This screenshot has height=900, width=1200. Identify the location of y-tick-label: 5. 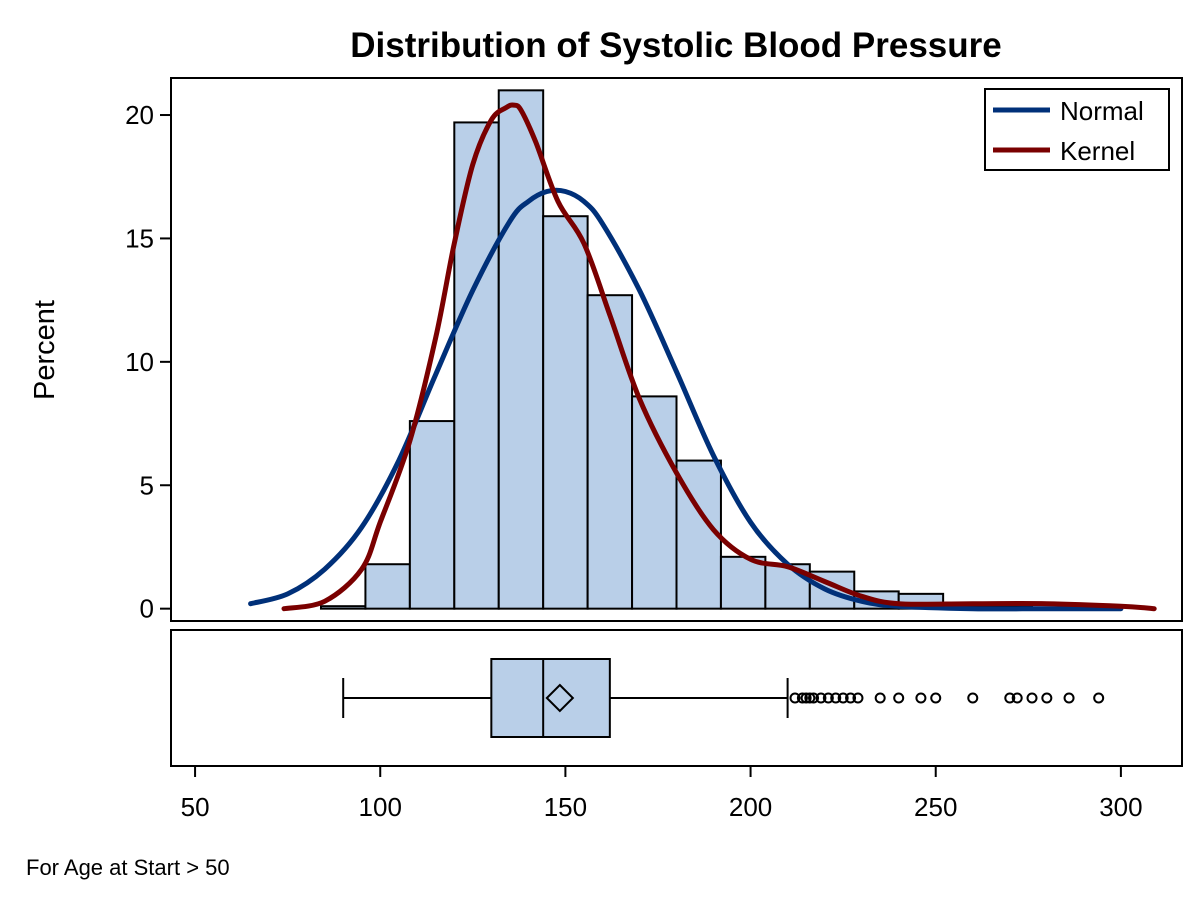
(147, 485).